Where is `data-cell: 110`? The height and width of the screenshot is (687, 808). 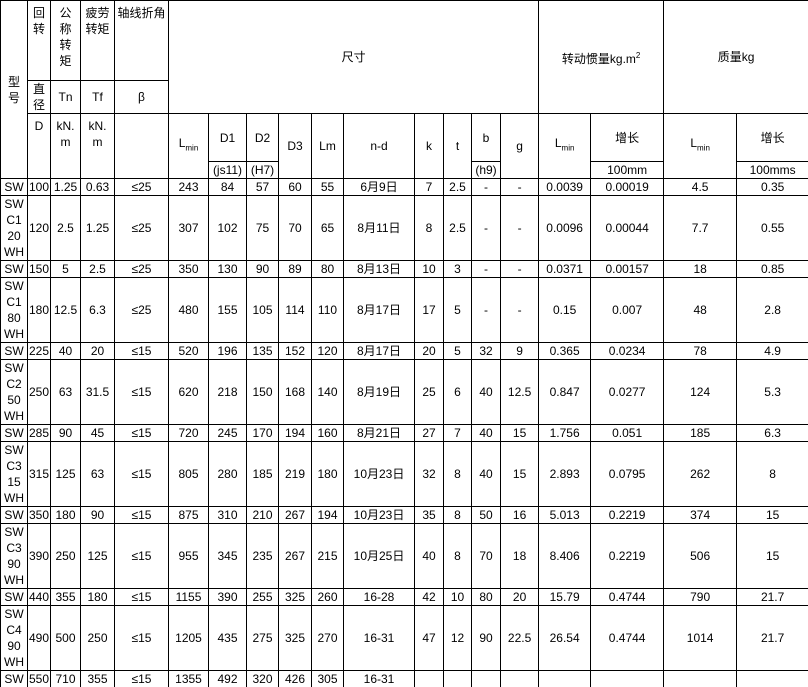 data-cell: 110 is located at coordinates (327, 310).